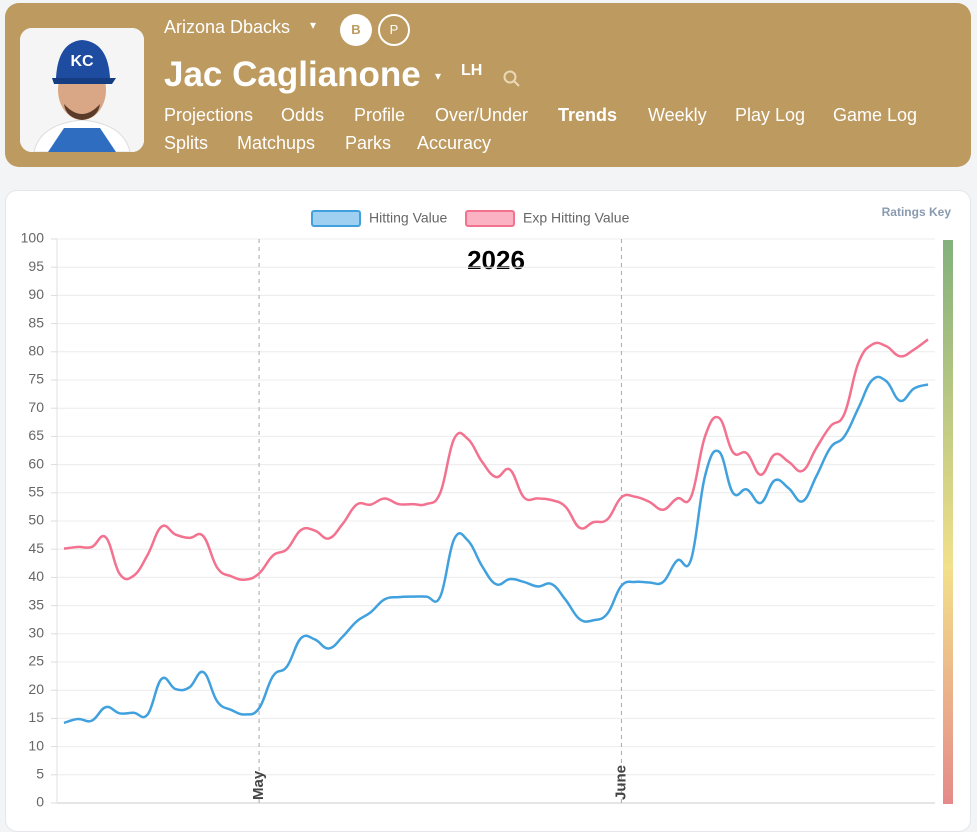 Image resolution: width=977 pixels, height=832 pixels. I want to click on player-name: Jac Caglianone, so click(292, 74).